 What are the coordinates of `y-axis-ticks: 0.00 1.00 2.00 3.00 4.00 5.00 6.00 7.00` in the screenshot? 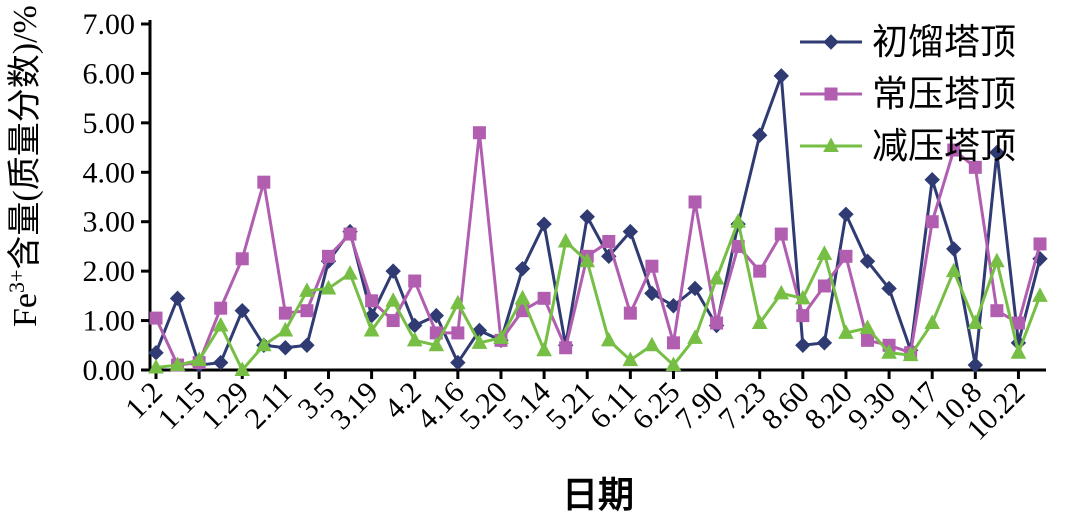 It's located at (116, 197).